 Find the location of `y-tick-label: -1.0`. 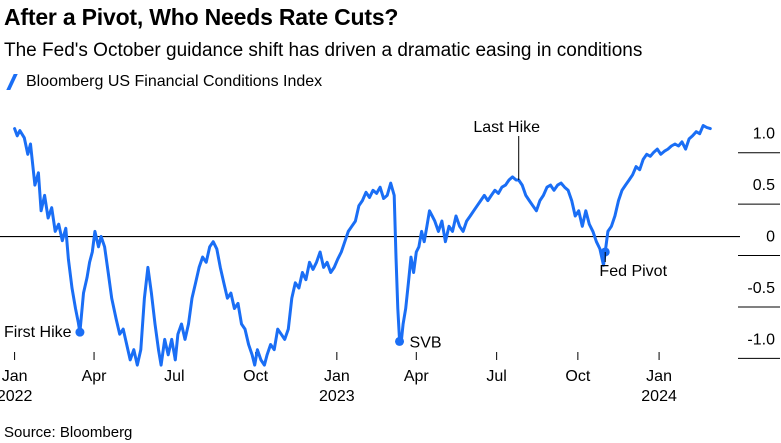

y-tick-label: -1.0 is located at coordinates (761, 339).